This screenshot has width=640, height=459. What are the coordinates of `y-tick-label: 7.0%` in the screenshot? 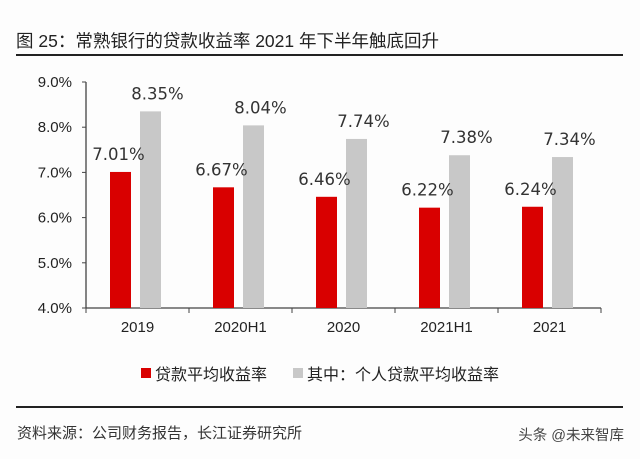 It's located at (55, 172).